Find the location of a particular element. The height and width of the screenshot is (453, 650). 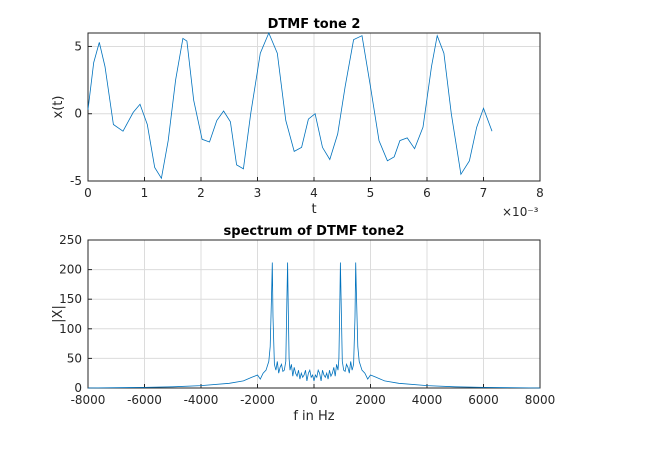

time-x-tick-label: 5 is located at coordinates (371, 193).